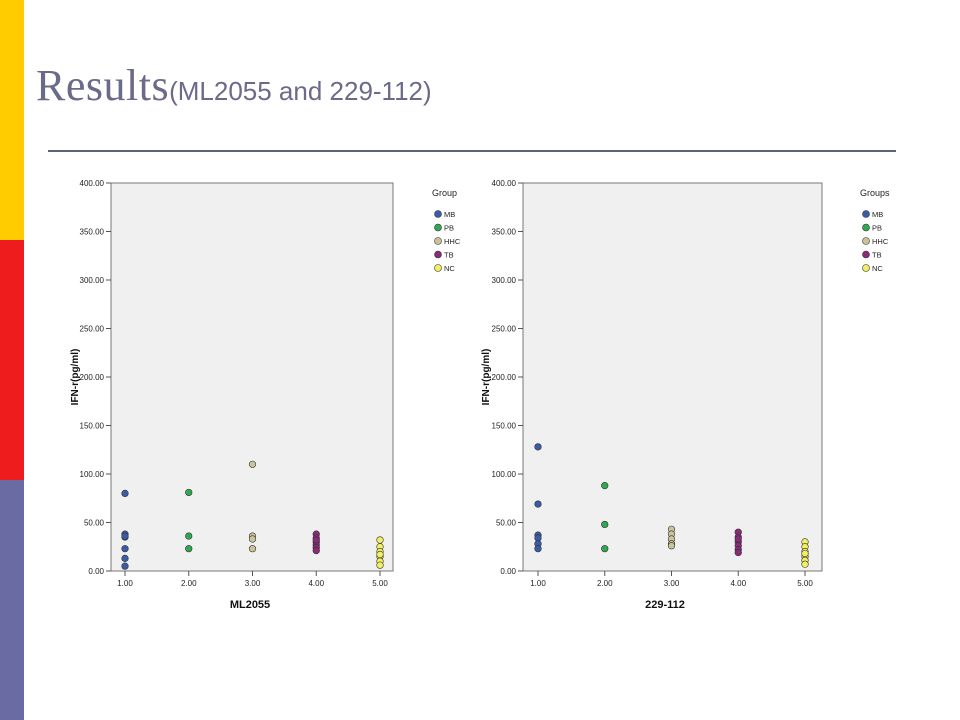  I want to click on accent-stripe-yellow, so click(12, 120).